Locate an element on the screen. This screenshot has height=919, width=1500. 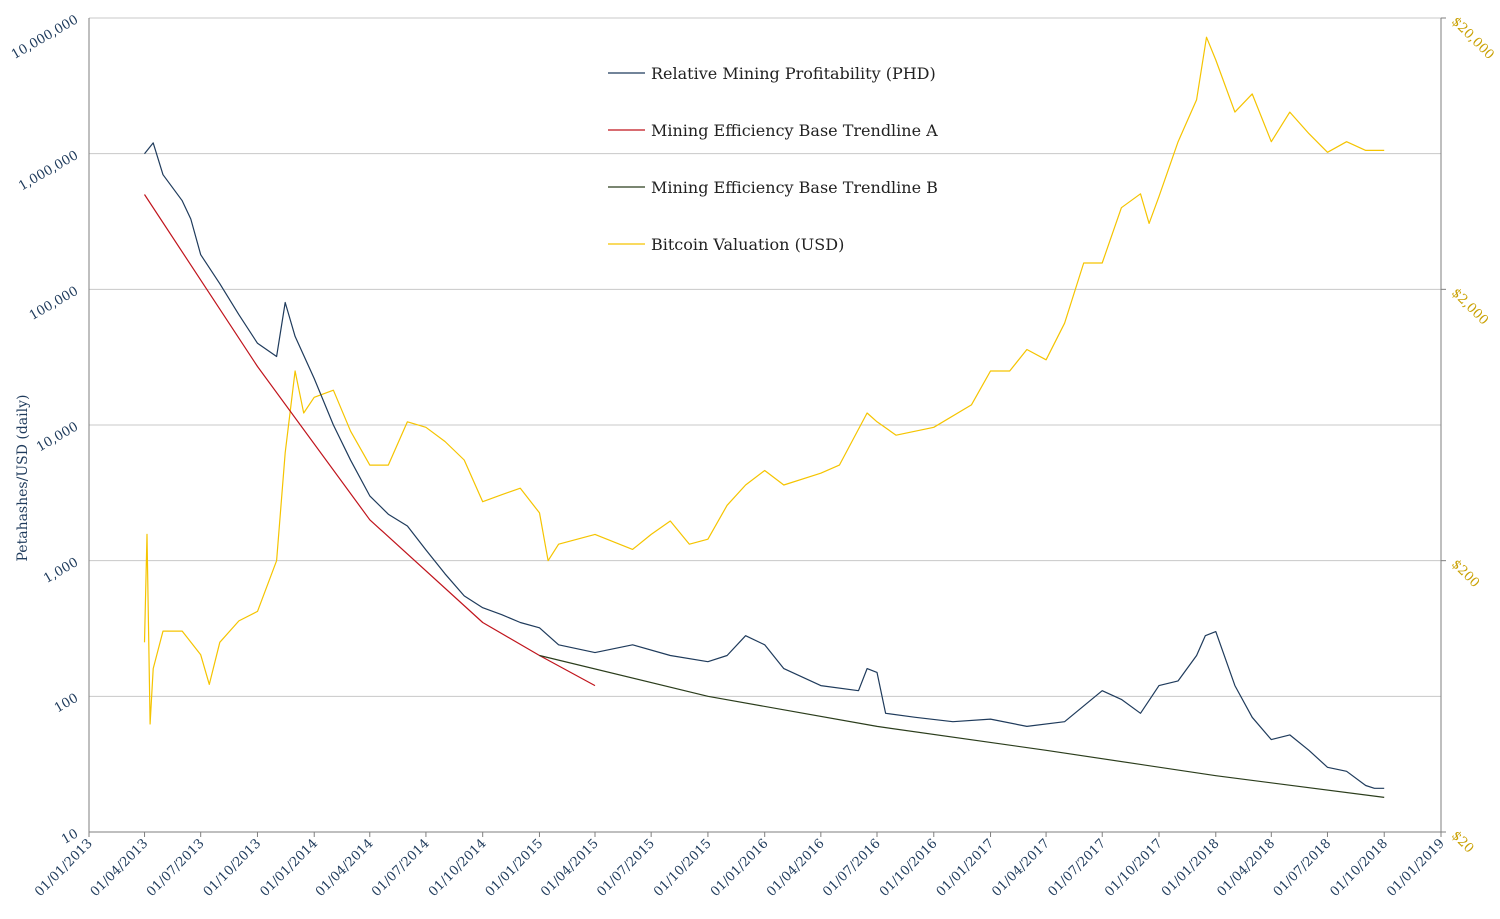
x-tick-label: 01/10/2014 is located at coordinates (458, 868).